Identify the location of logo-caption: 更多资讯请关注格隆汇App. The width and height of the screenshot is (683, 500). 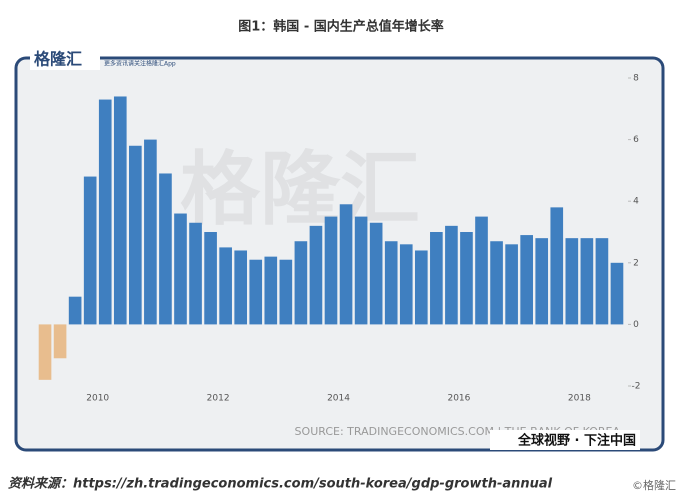
(140, 64).